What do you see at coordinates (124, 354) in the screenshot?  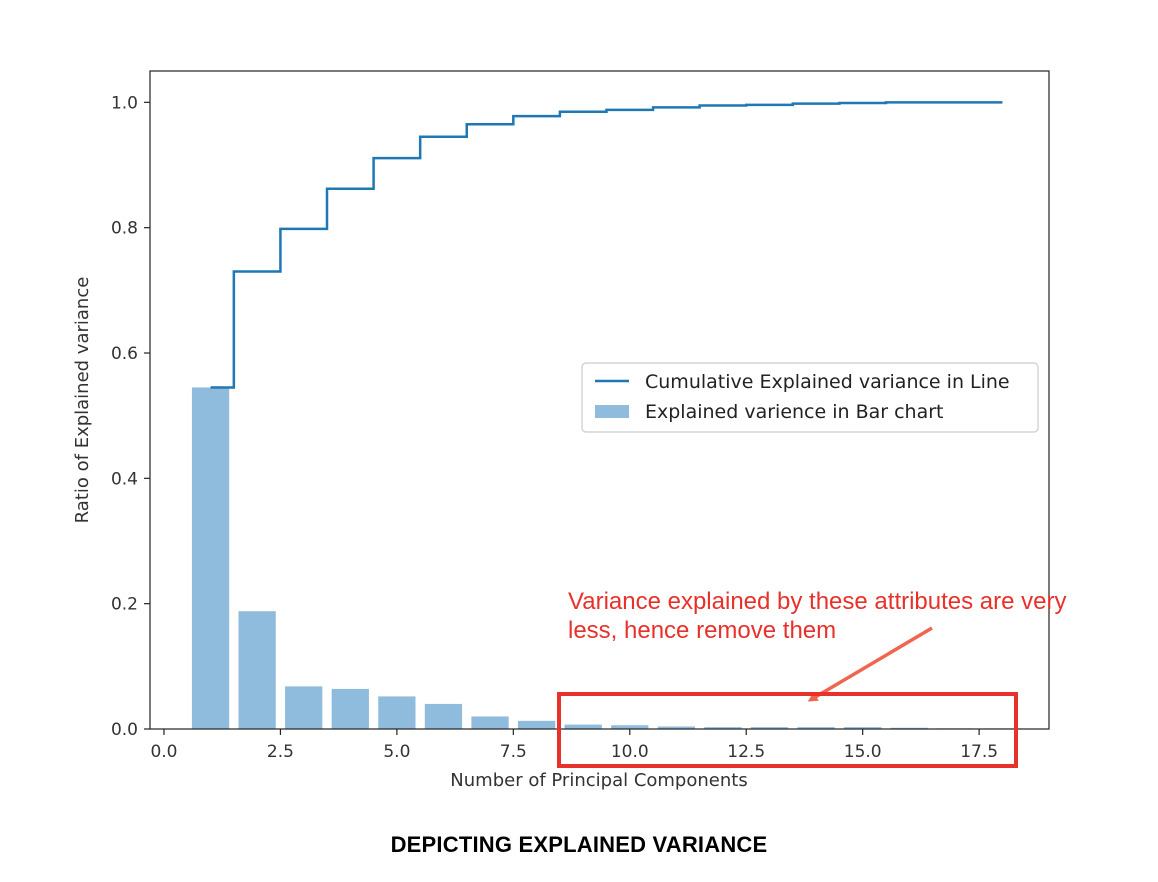 I see `y-tick-label: 0.6` at bounding box center [124, 354].